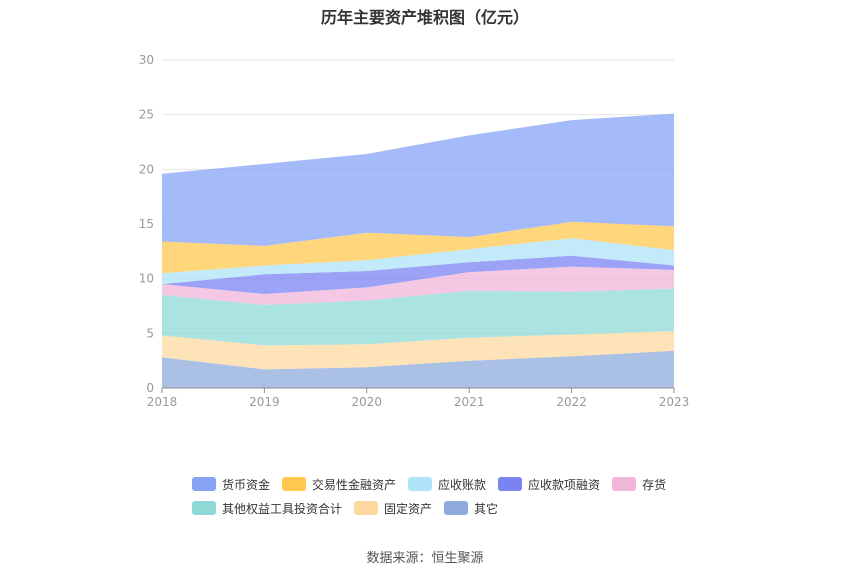 Image resolution: width=850 pixels, height=574 pixels. I want to click on x-tick-label: 2020, so click(367, 402).